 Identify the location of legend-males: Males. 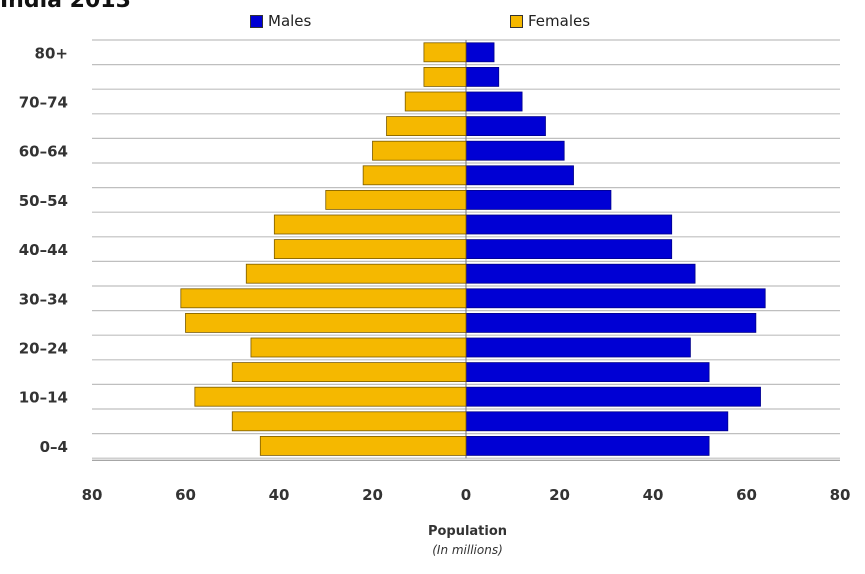
(280, 21).